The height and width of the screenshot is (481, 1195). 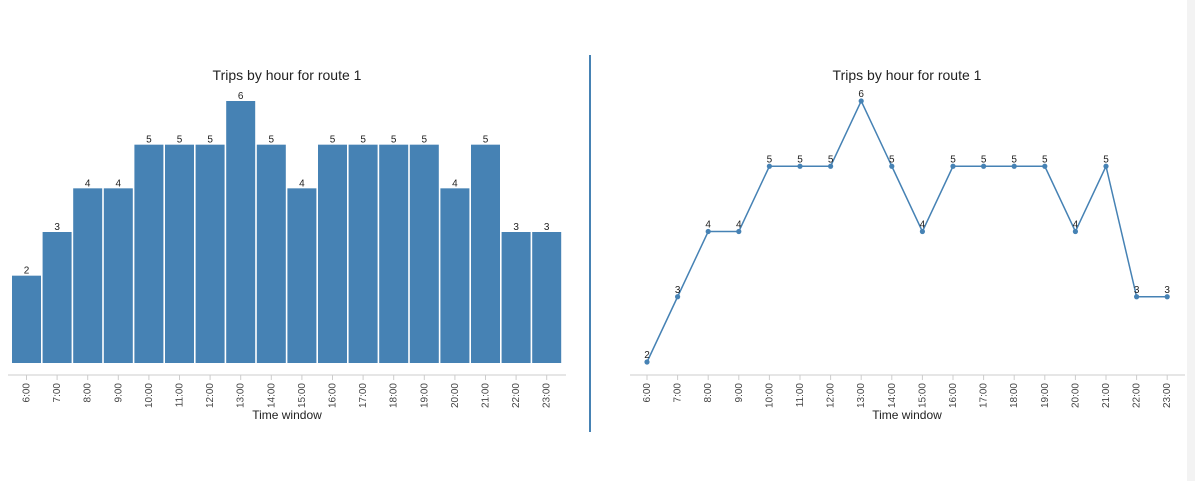 What do you see at coordinates (333, 395) in the screenshot?
I see `bar-tick-label: 16:00` at bounding box center [333, 395].